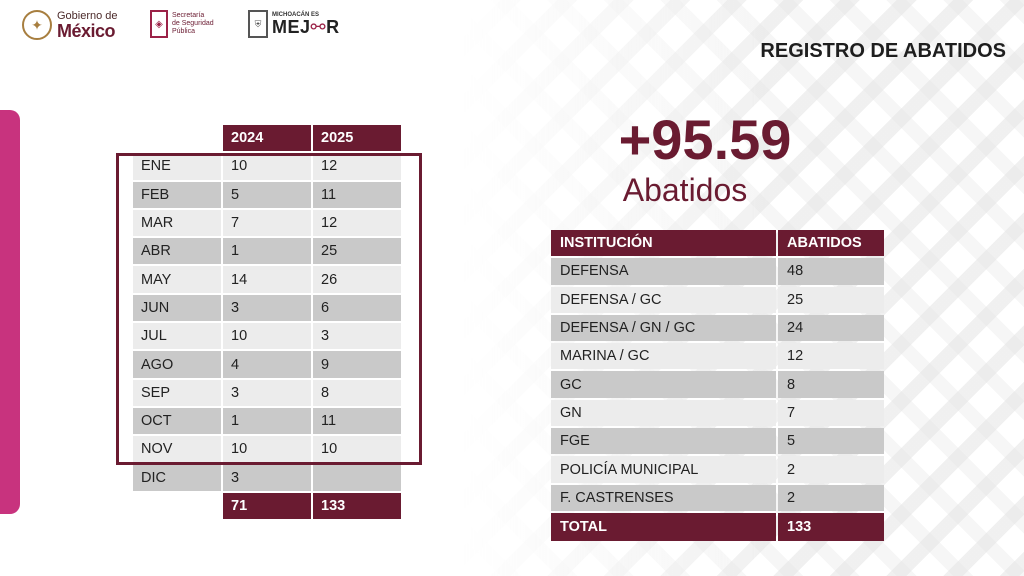 Image resolution: width=1024 pixels, height=576 pixels. What do you see at coordinates (267, 279) in the screenshot?
I see `table-row: MAY 14 26` at bounding box center [267, 279].